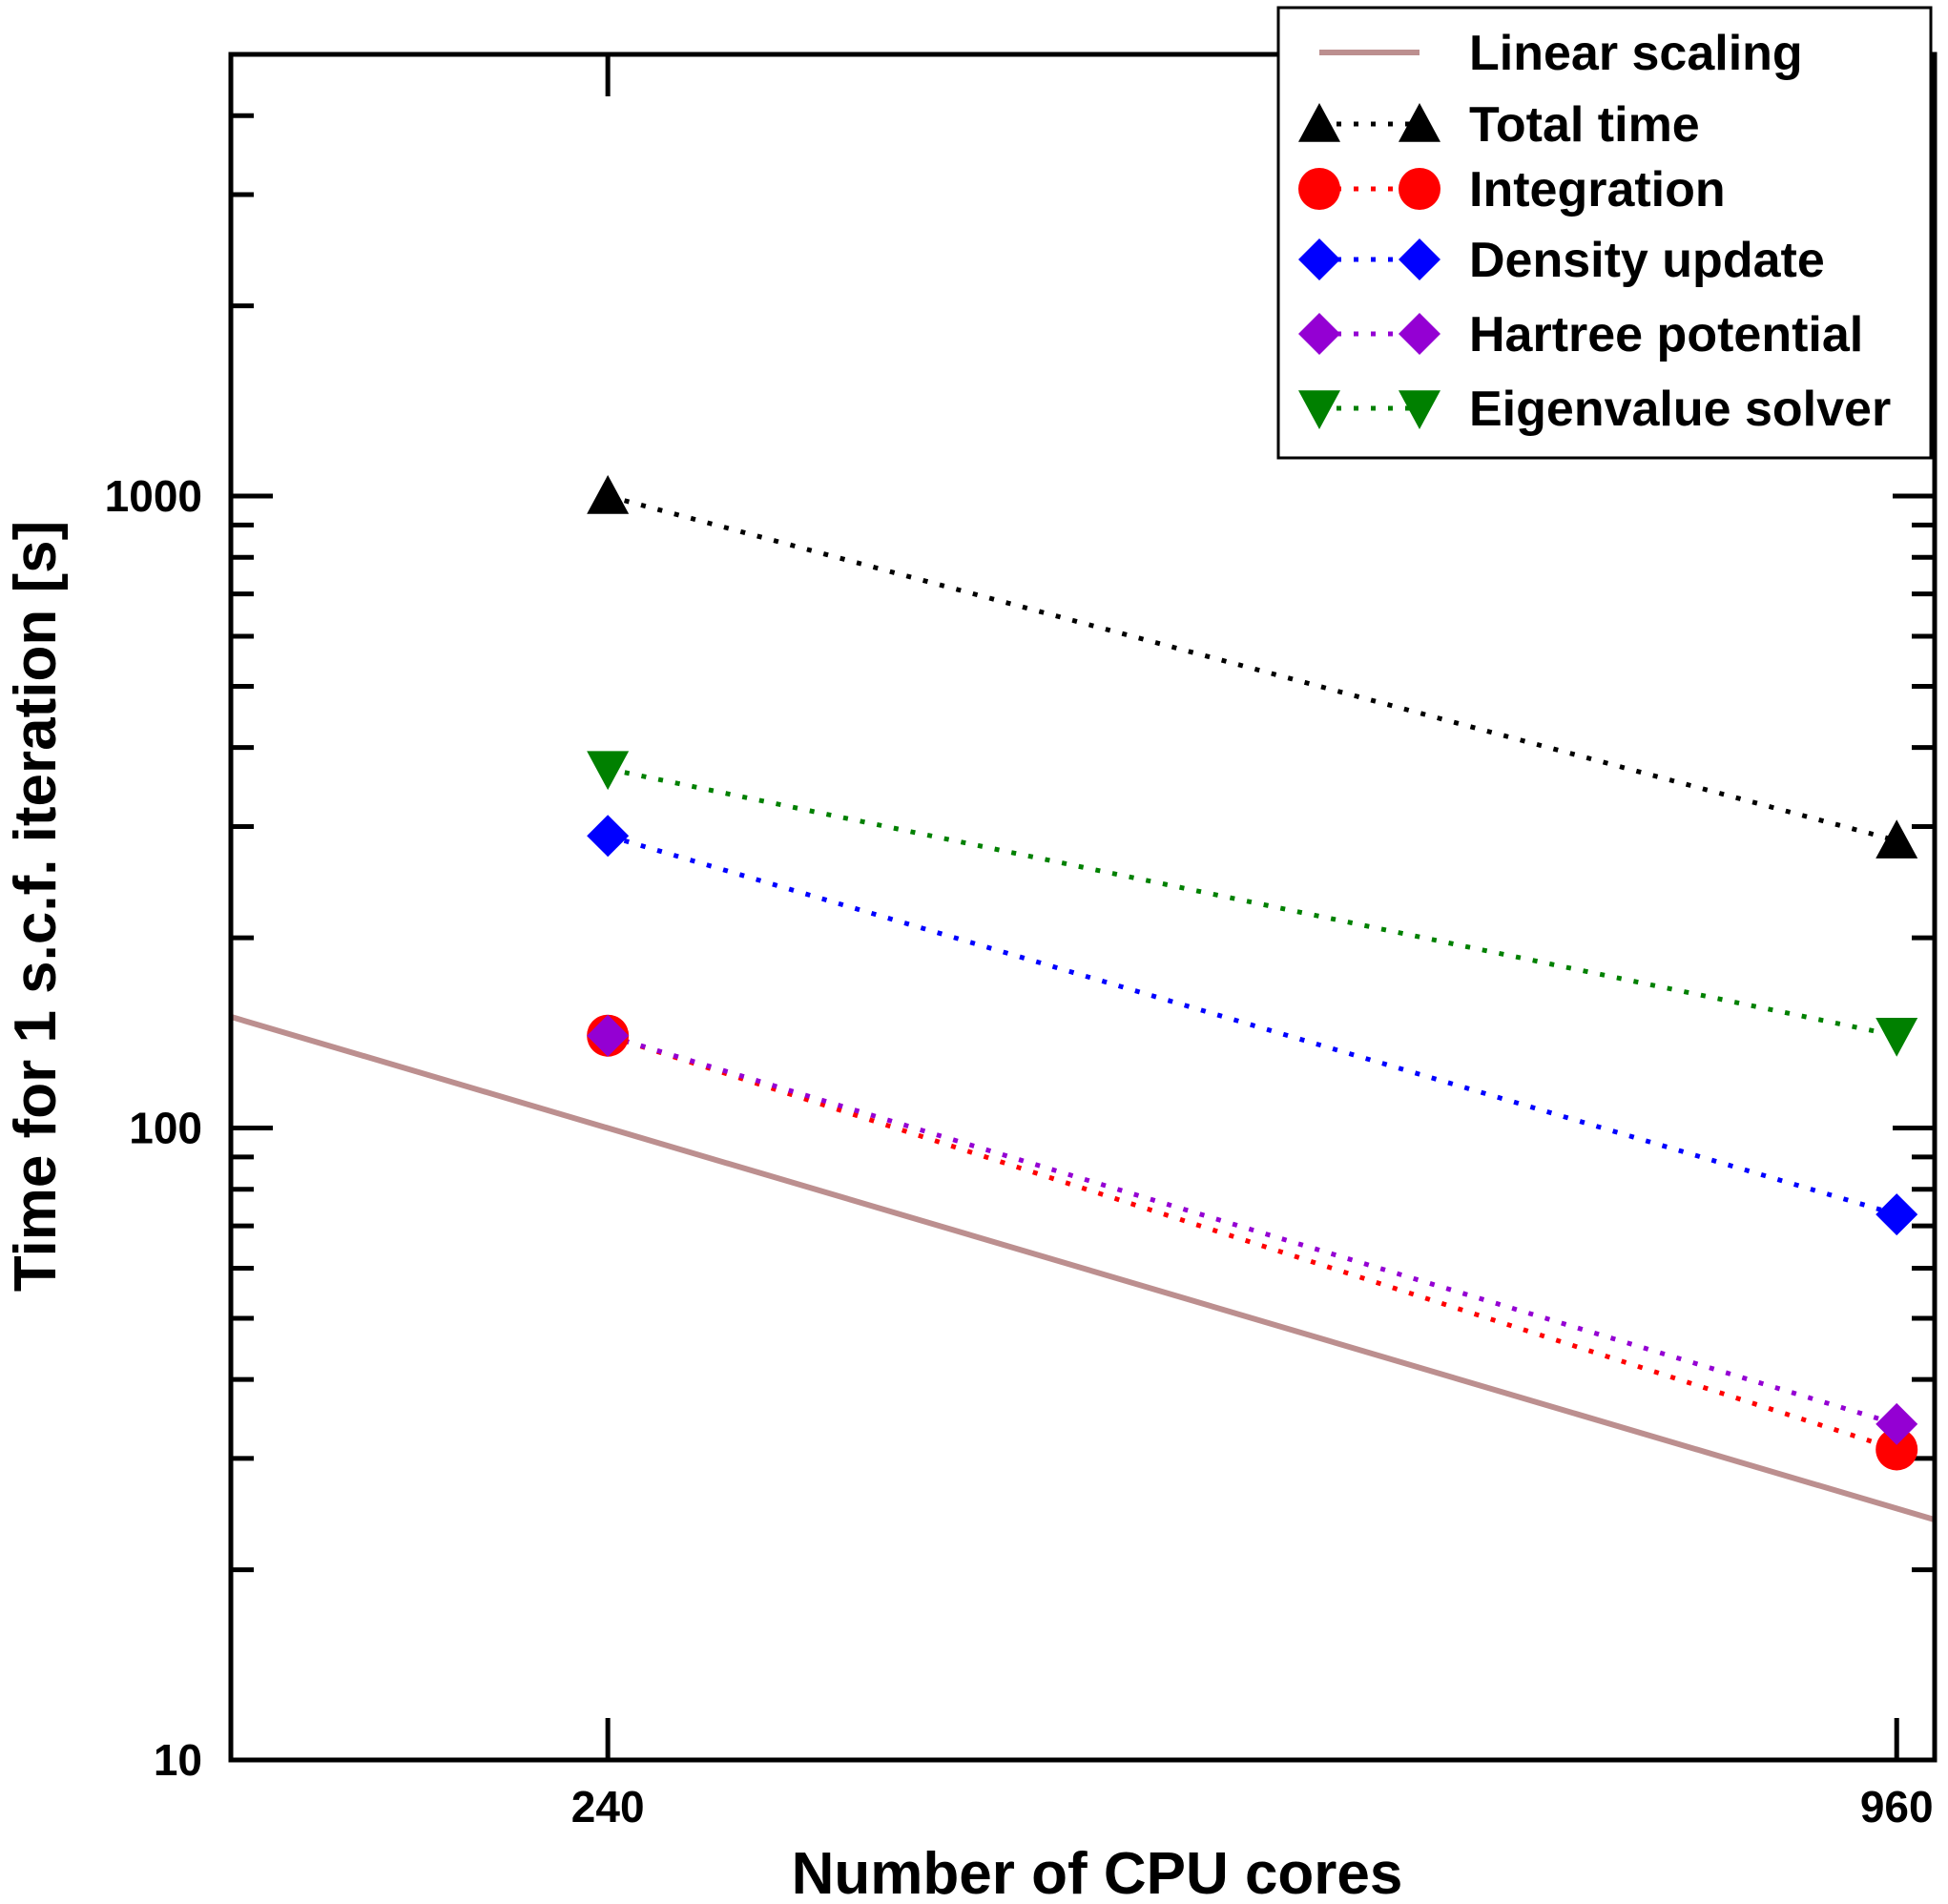  I want to click on legend-entry-hartree-potential: Hartree potential, so click(1580, 334).